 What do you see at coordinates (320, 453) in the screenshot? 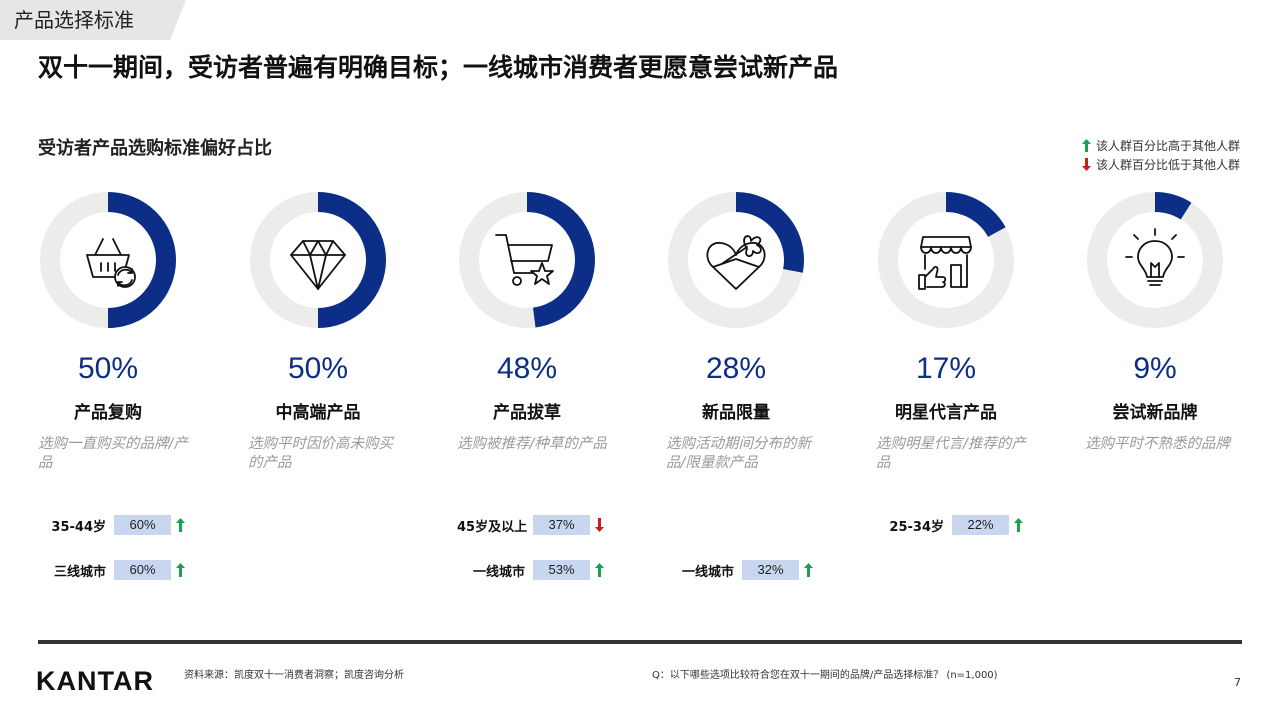
I see `donut-description: 选购平时因价高未购买的产品` at bounding box center [320, 453].